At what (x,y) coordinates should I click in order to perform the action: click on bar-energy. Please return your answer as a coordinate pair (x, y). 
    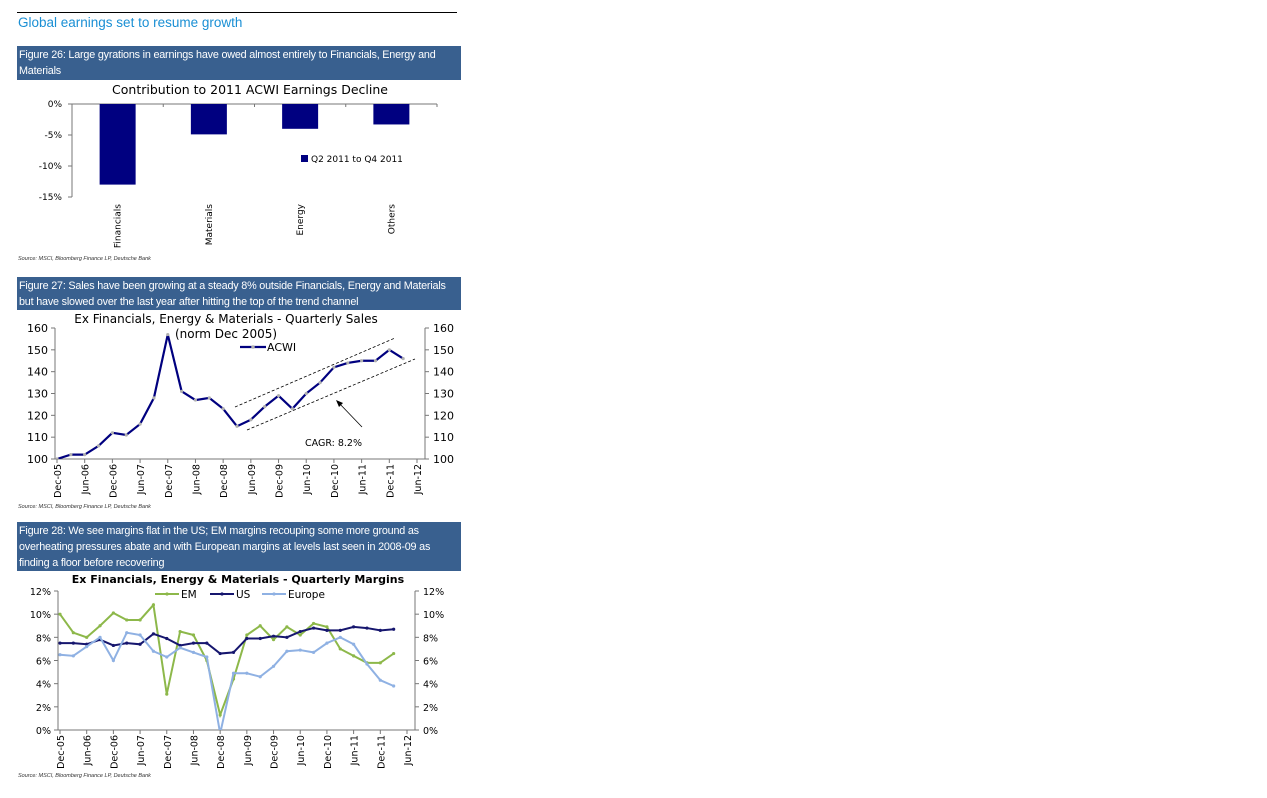
    Looking at the image, I should click on (300, 116).